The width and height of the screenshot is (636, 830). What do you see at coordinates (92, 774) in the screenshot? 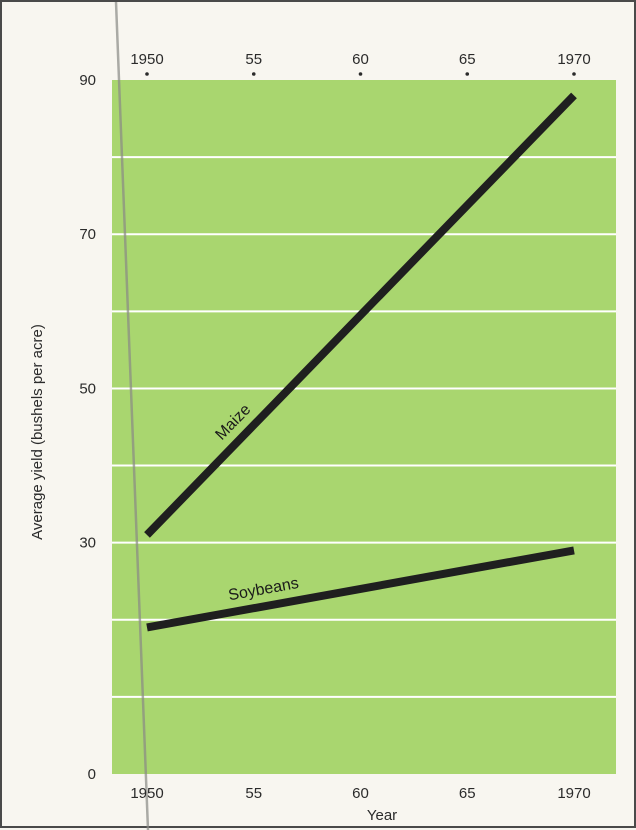
I see `y-tick-label: 0` at bounding box center [92, 774].